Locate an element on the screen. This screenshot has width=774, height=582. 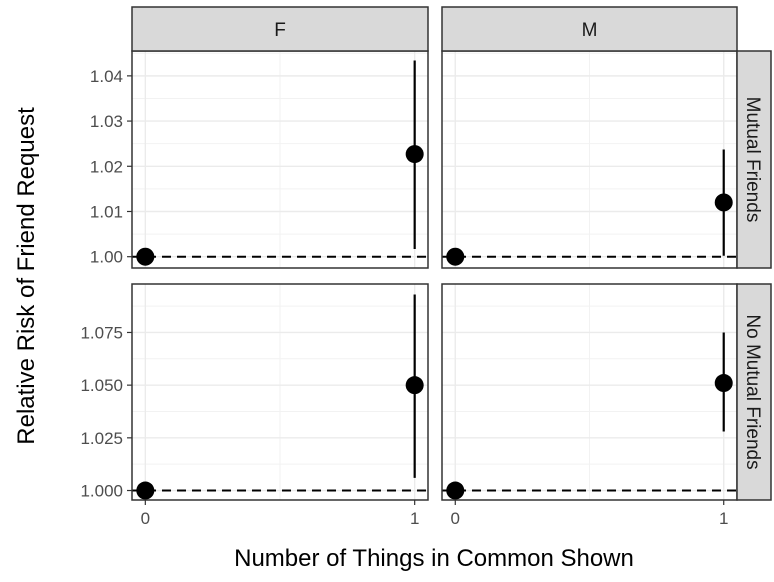
strip-row-mutual-friends is located at coordinates (754, 159).